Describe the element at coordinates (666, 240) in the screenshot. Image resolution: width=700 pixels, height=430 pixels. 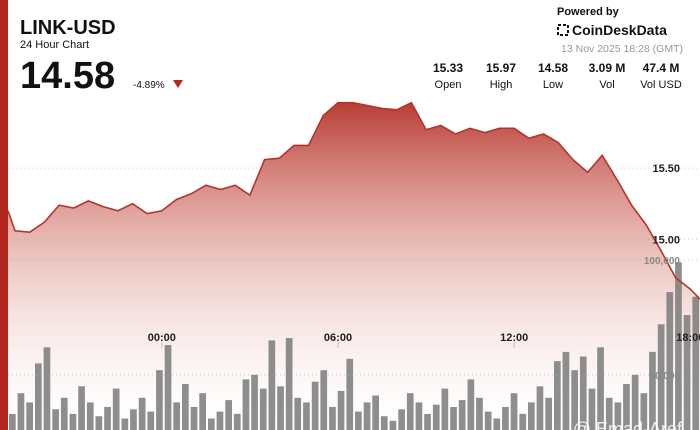
I see `y-tick-label: 15.00` at that location.